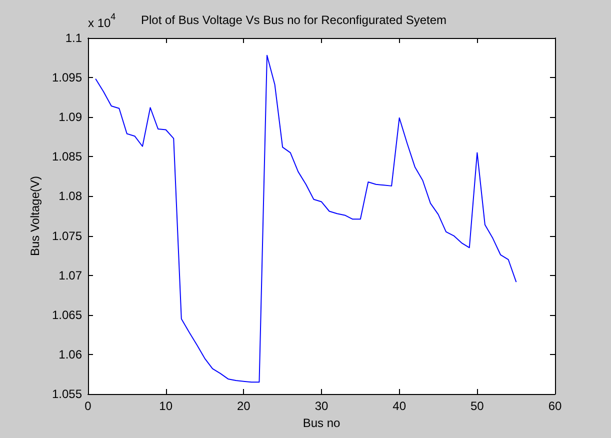 This screenshot has height=438, width=611. What do you see at coordinates (399, 406) in the screenshot?
I see `x-tick-label: 40` at bounding box center [399, 406].